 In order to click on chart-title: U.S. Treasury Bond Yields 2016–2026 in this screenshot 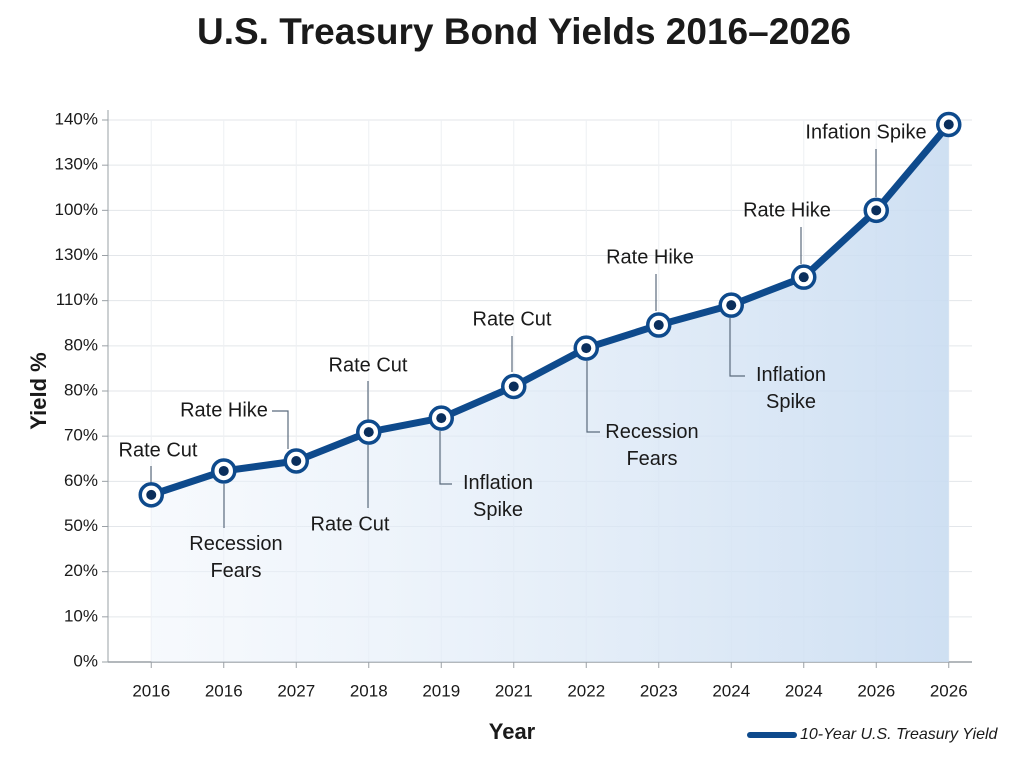, I will do `click(524, 31)`.